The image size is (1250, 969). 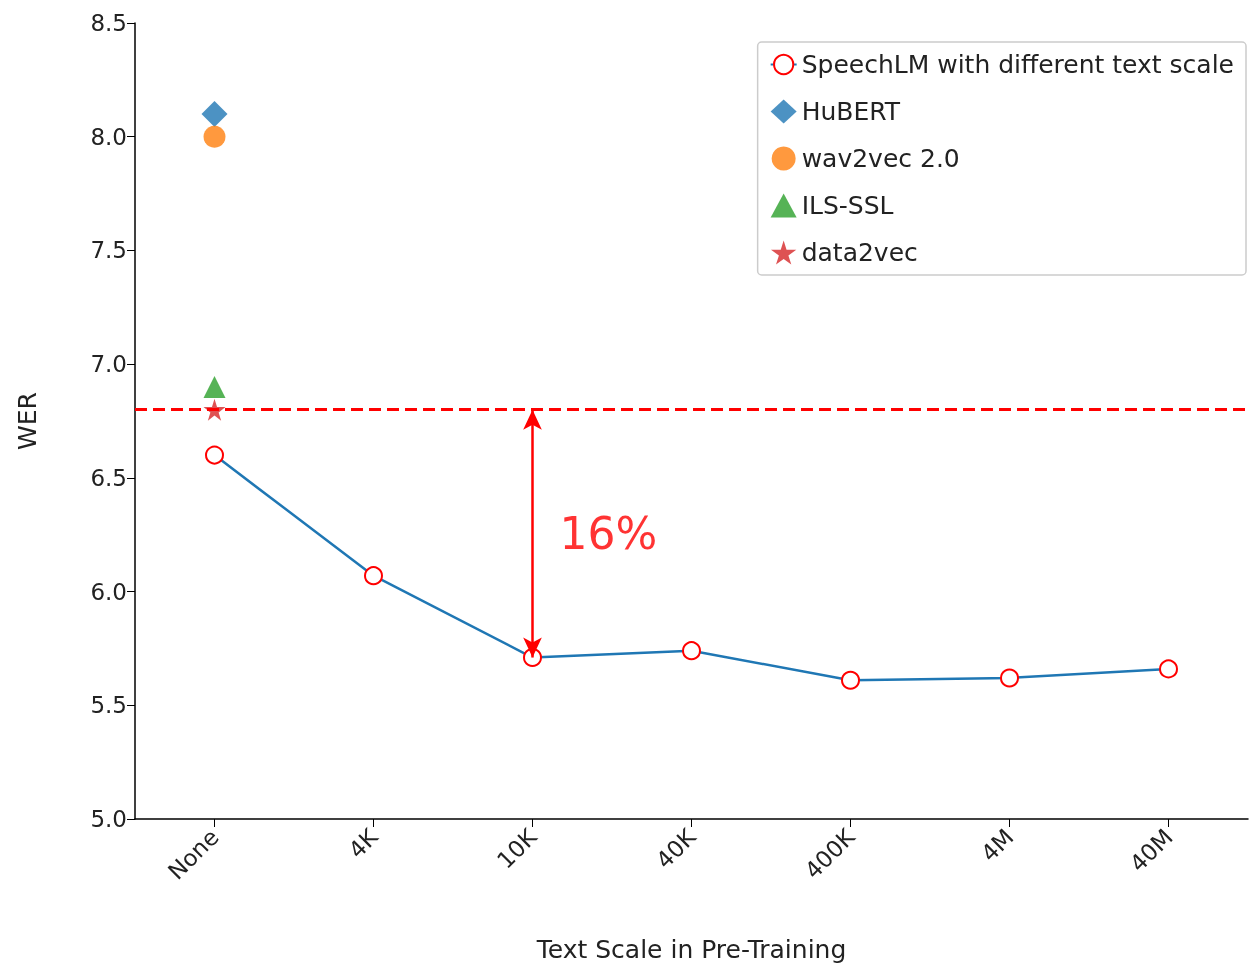 What do you see at coordinates (108, 819) in the screenshot?
I see `y-tick-label: 5.0` at bounding box center [108, 819].